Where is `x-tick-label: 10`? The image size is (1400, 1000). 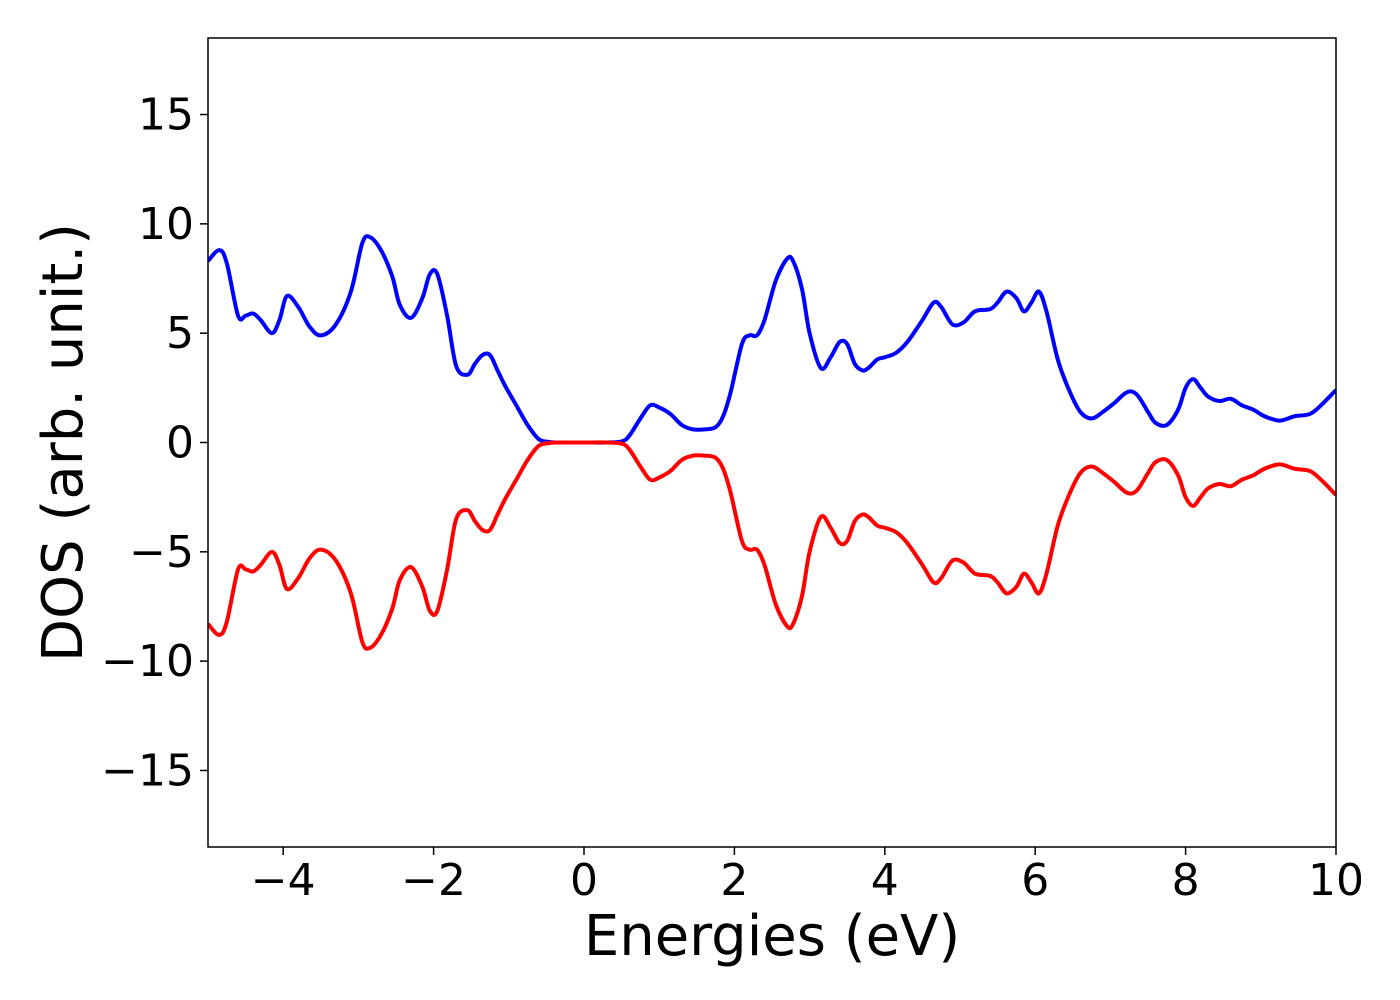
x-tick-label: 10 is located at coordinates (1336, 880).